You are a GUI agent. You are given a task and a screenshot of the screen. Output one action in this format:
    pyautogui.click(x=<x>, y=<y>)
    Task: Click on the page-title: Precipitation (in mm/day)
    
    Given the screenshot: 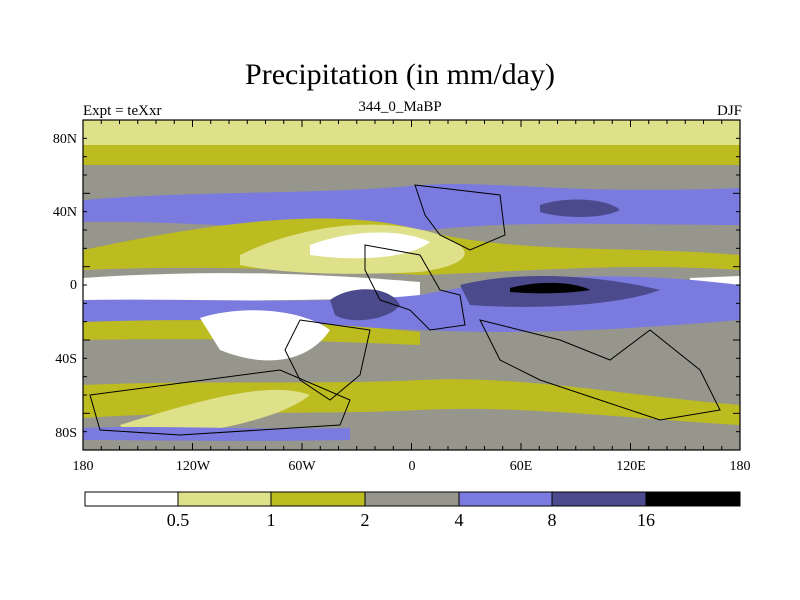 What is the action you would take?
    pyautogui.click(x=400, y=74)
    